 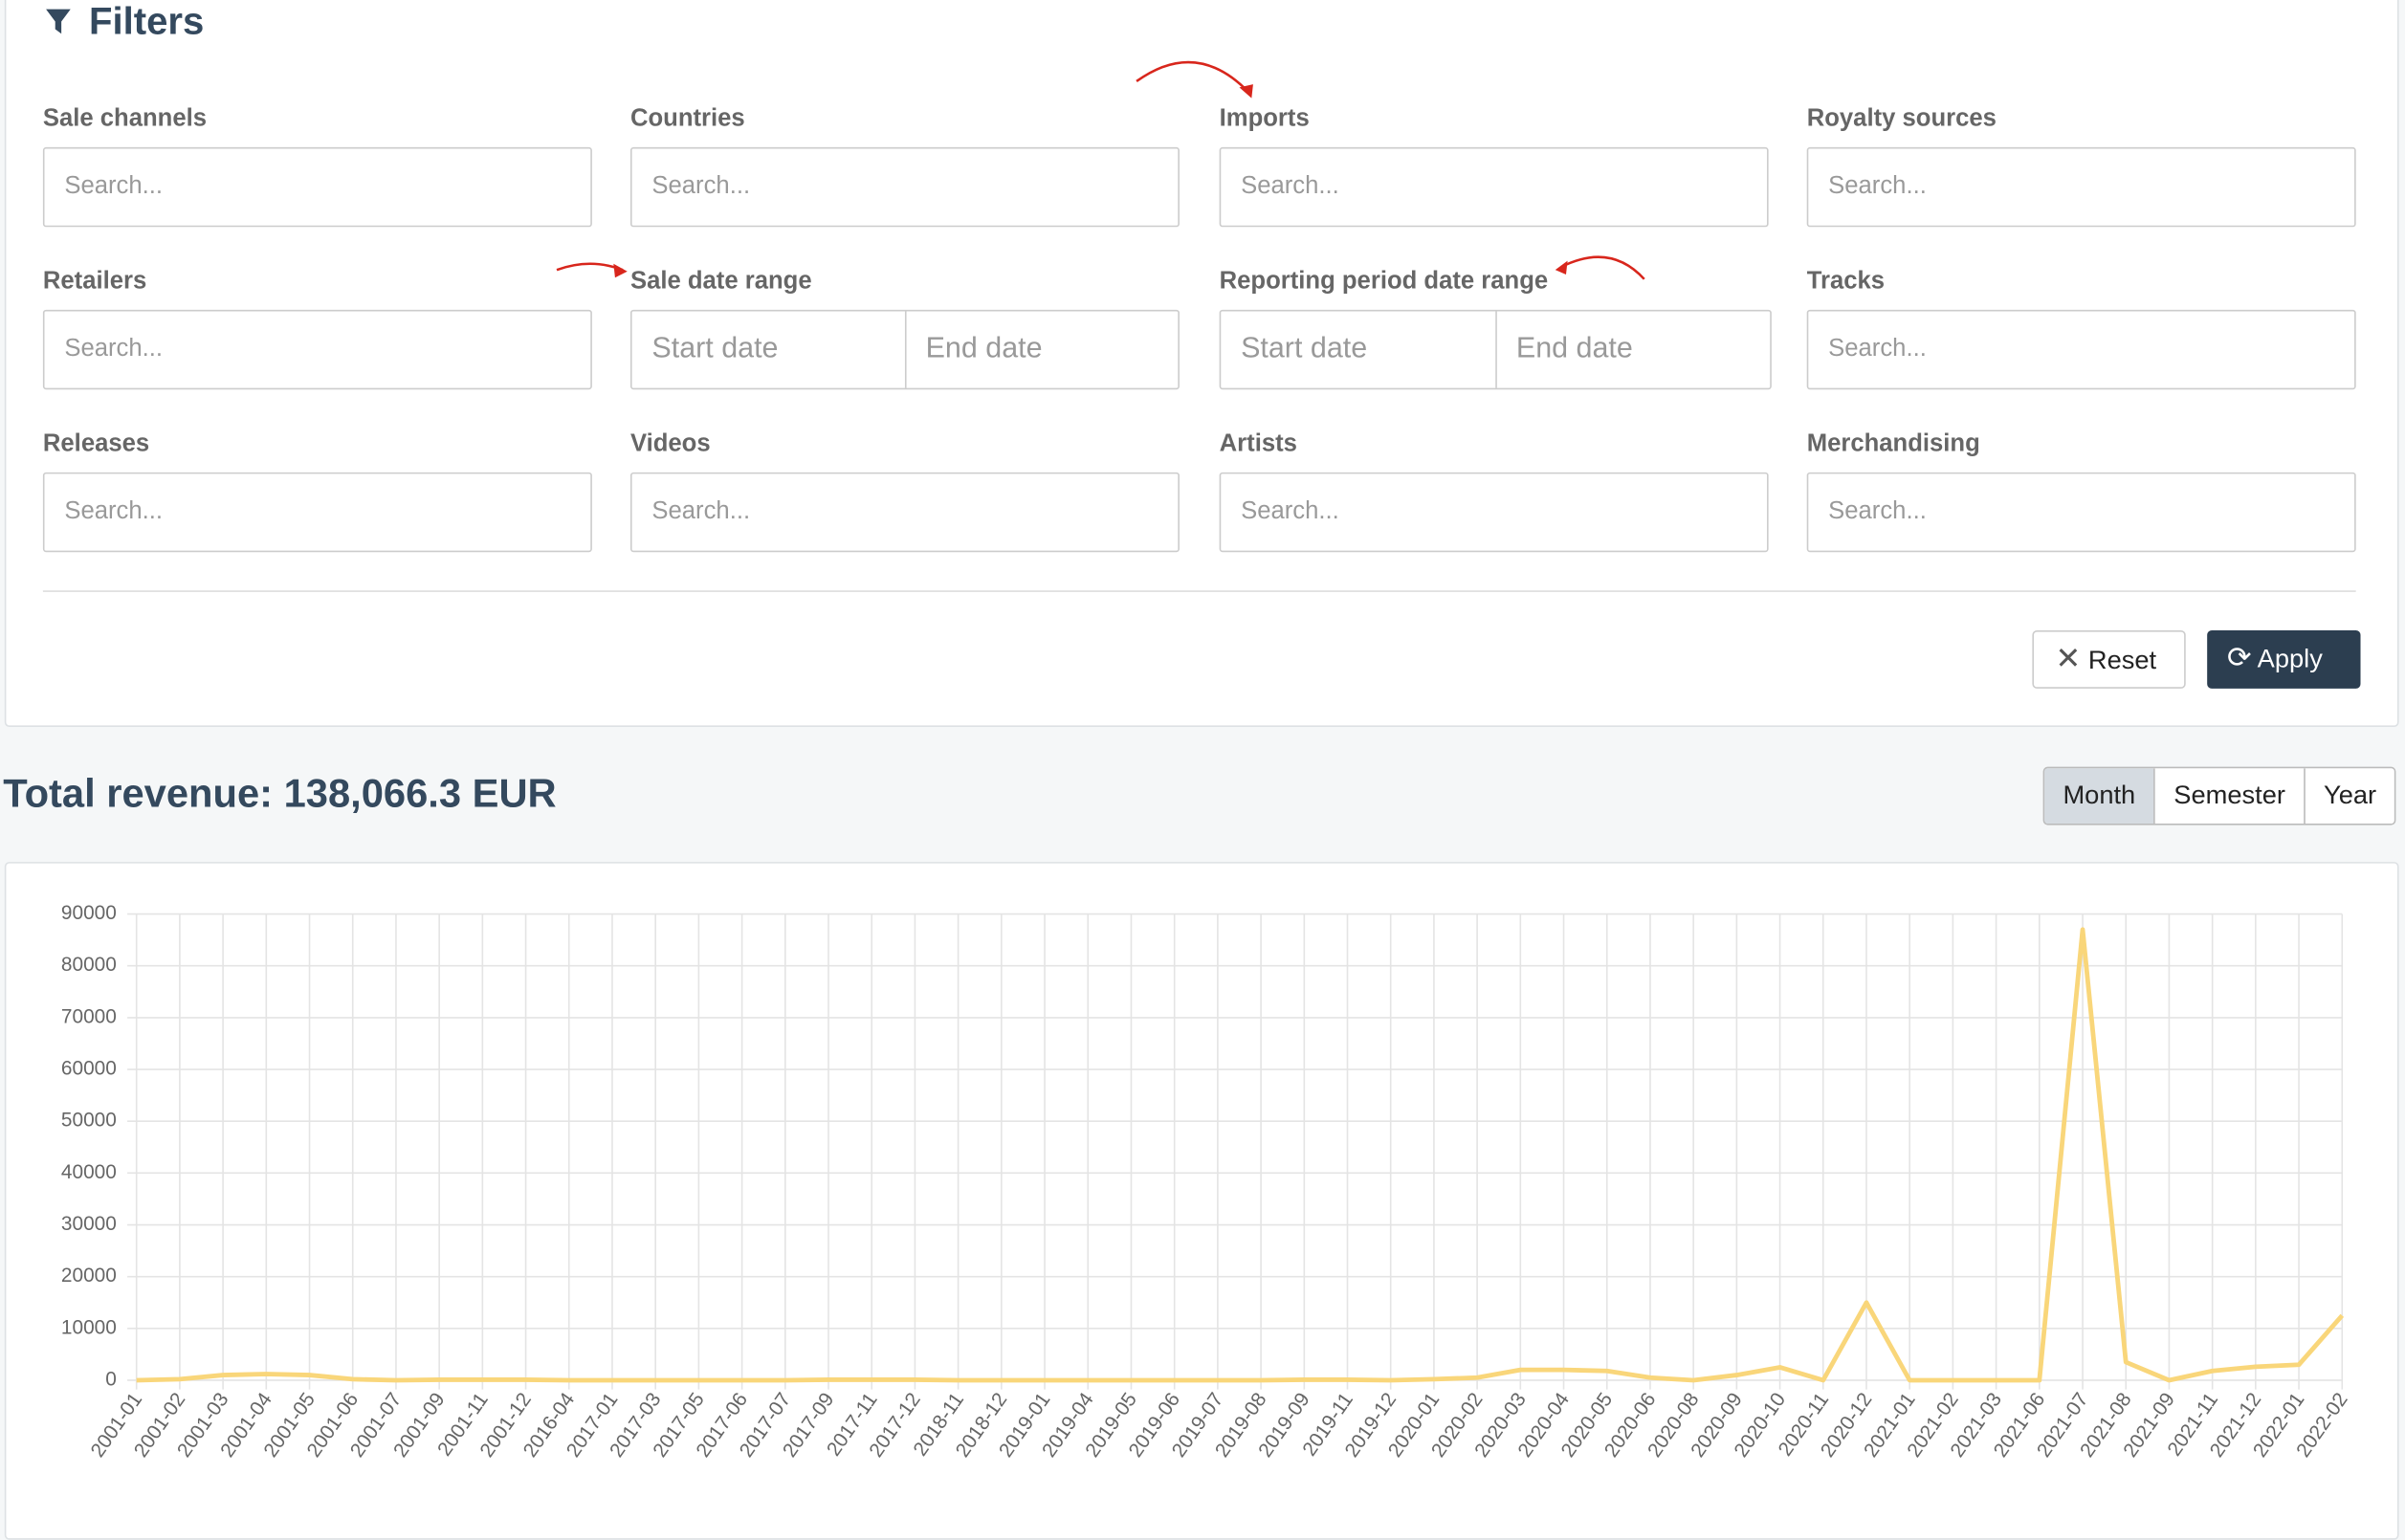 I want to click on y-tick-label: 80000, so click(x=89, y=965).